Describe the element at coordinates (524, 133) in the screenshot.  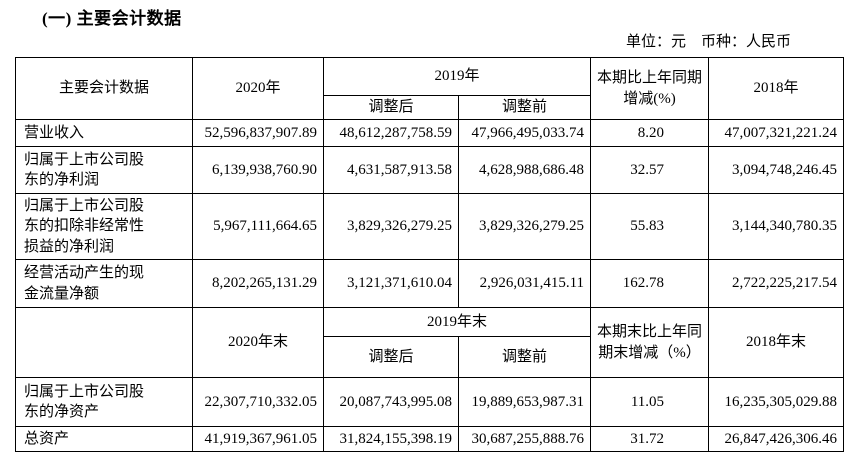
I see `value-2019-before: 47,966,495,033.74` at that location.